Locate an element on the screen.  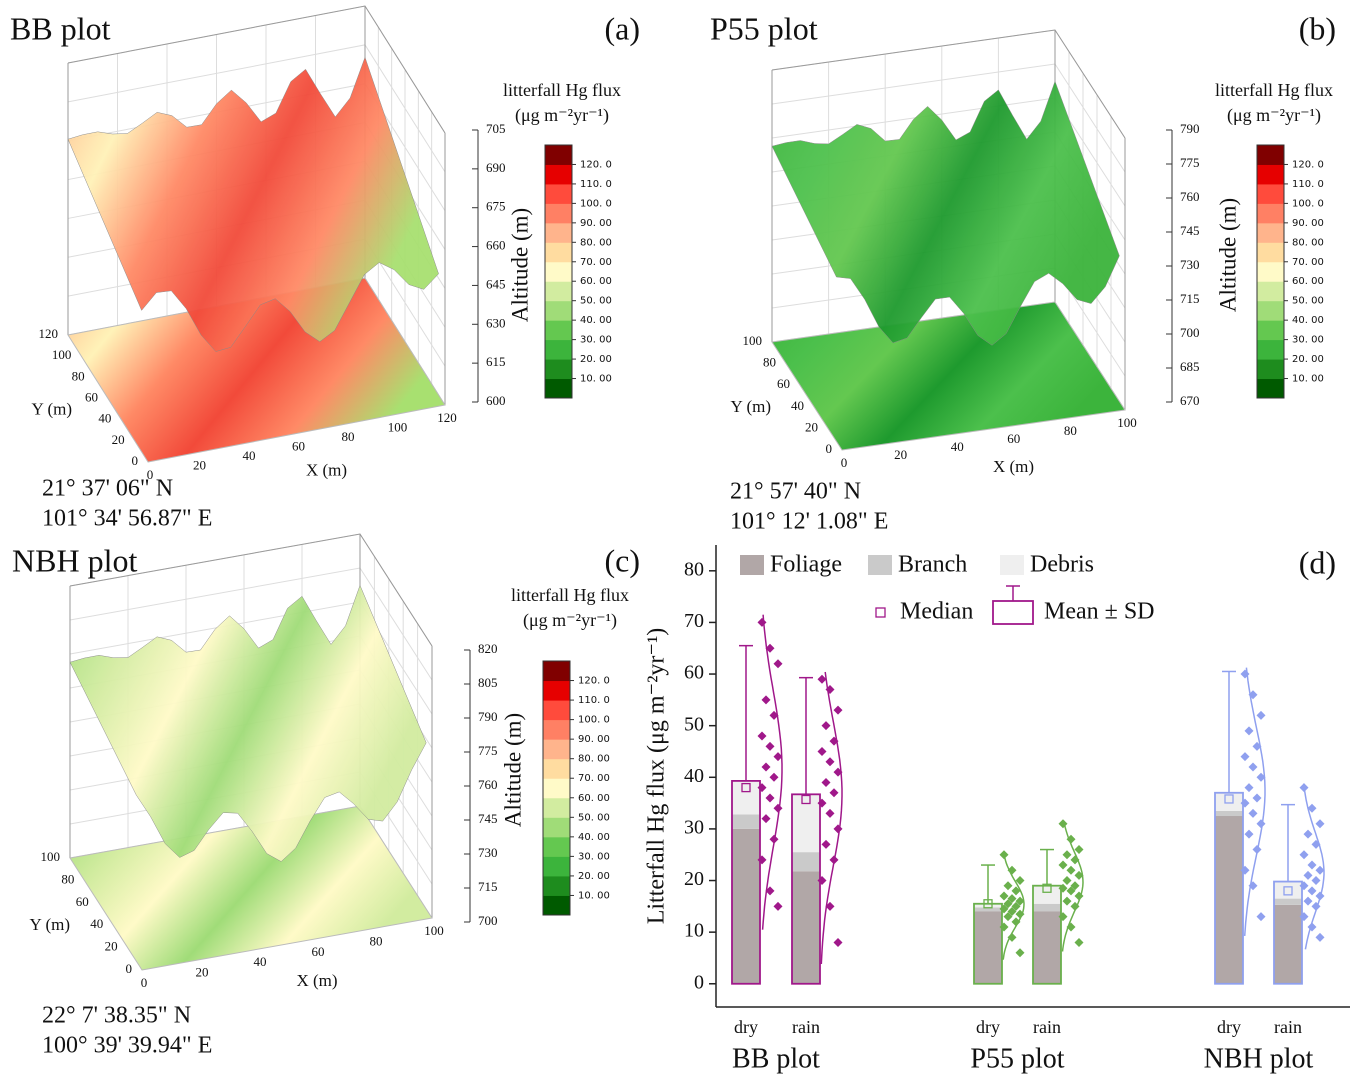
group-label: NBH plot is located at coordinates (1259, 1058).